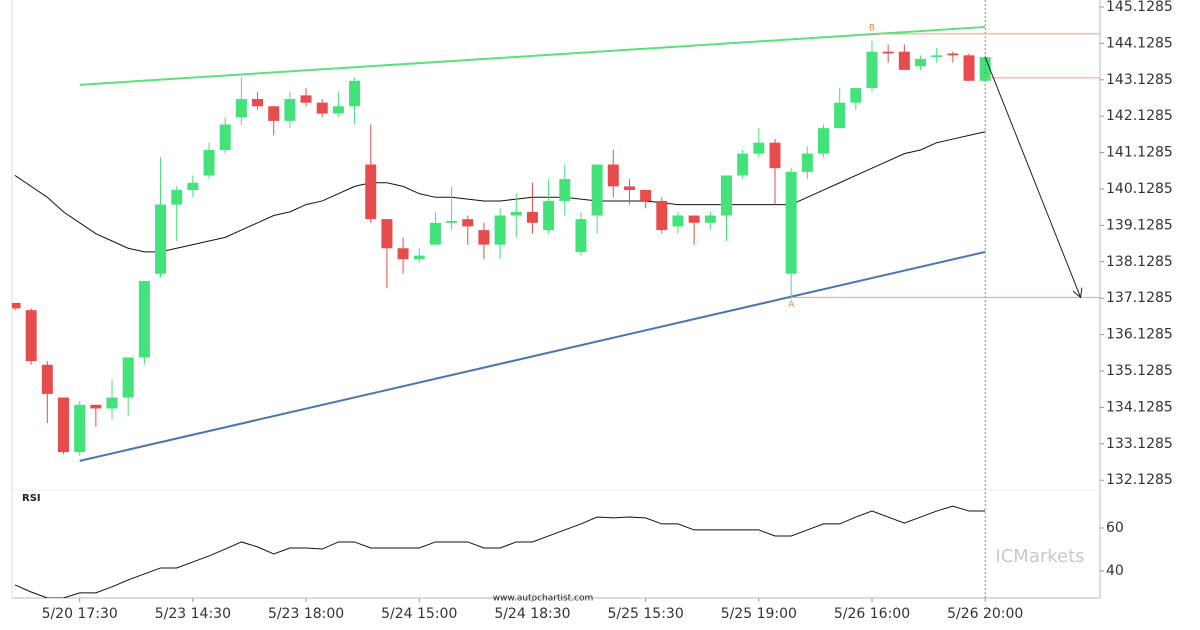 This screenshot has height=630, width=1200. I want to click on y-tick-label: 132.1285, so click(1139, 480).